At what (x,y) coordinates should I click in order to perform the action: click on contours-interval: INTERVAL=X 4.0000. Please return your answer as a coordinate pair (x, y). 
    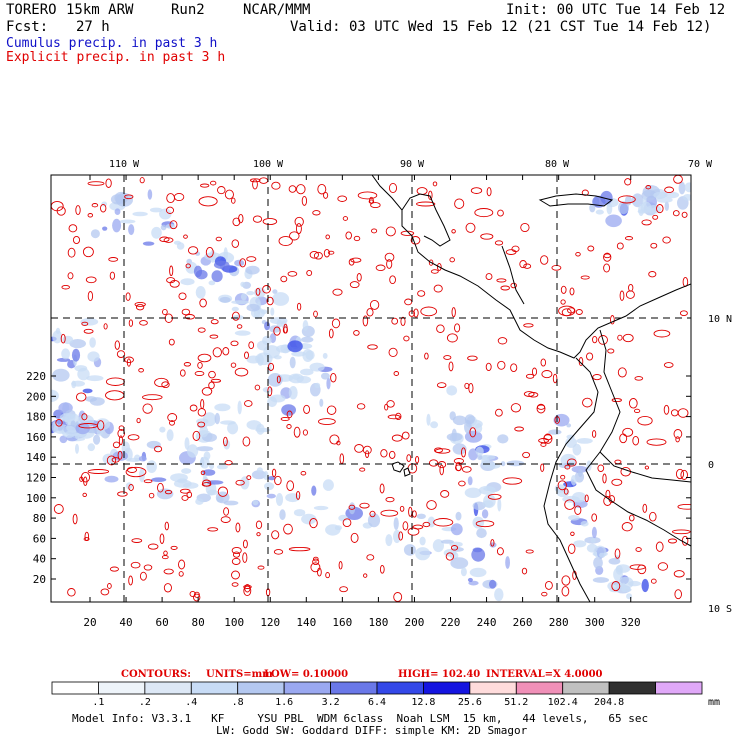
    Looking at the image, I should click on (544, 674).